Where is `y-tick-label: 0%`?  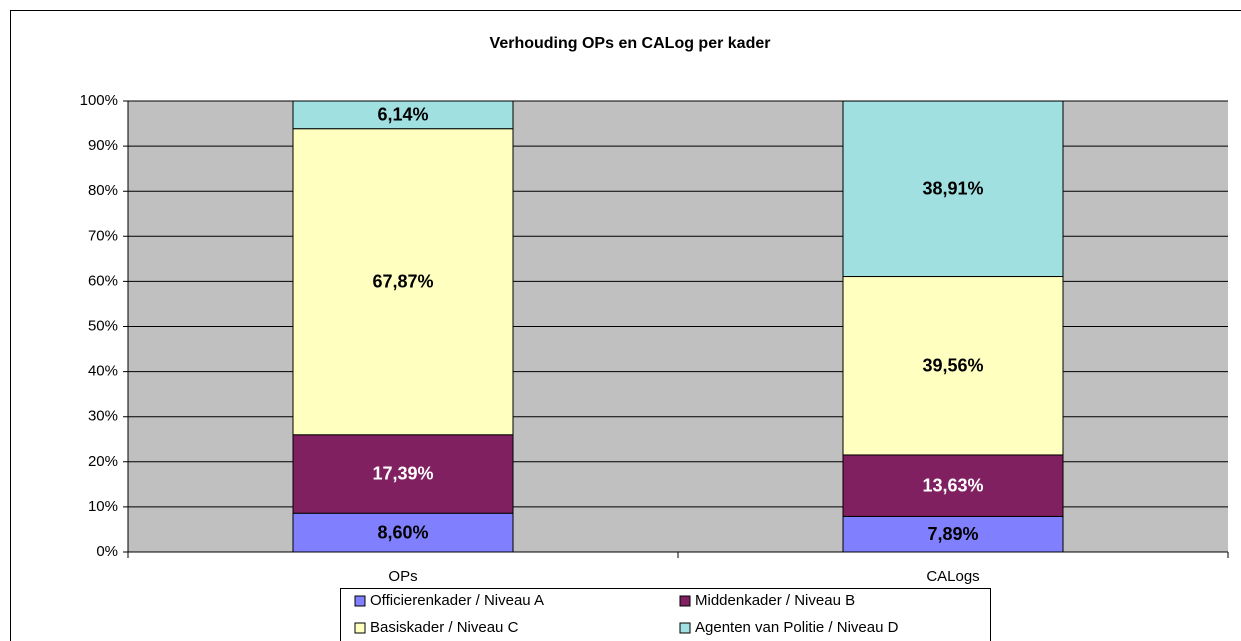
y-tick-label: 0% is located at coordinates (107, 551).